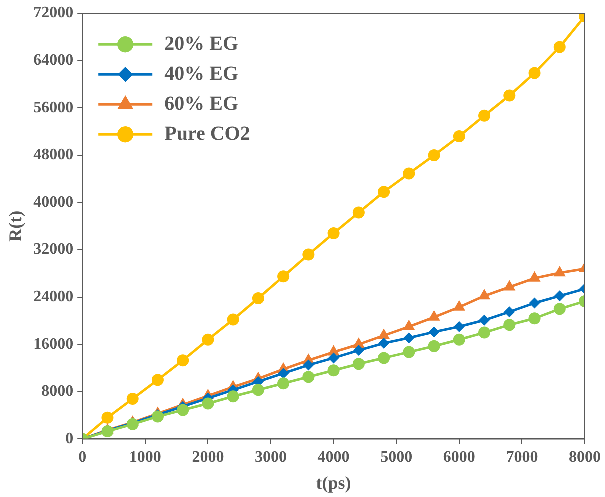  I want to click on legend-label: 40% EG, so click(201, 73).